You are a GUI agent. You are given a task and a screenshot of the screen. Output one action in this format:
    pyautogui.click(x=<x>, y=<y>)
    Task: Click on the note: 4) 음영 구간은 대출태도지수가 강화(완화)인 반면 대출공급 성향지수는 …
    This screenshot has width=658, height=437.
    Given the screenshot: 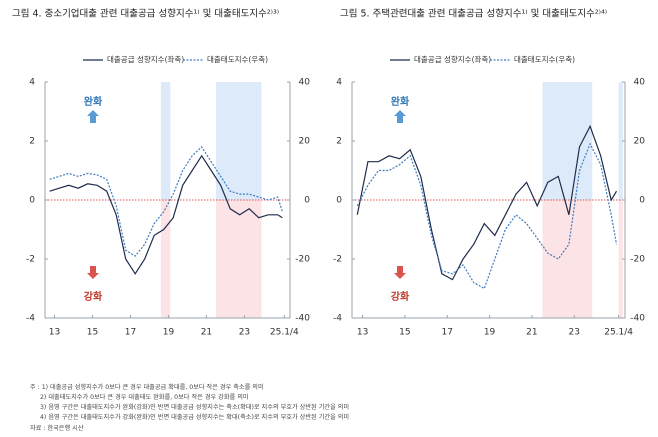 What is the action you would take?
    pyautogui.click(x=194, y=417)
    